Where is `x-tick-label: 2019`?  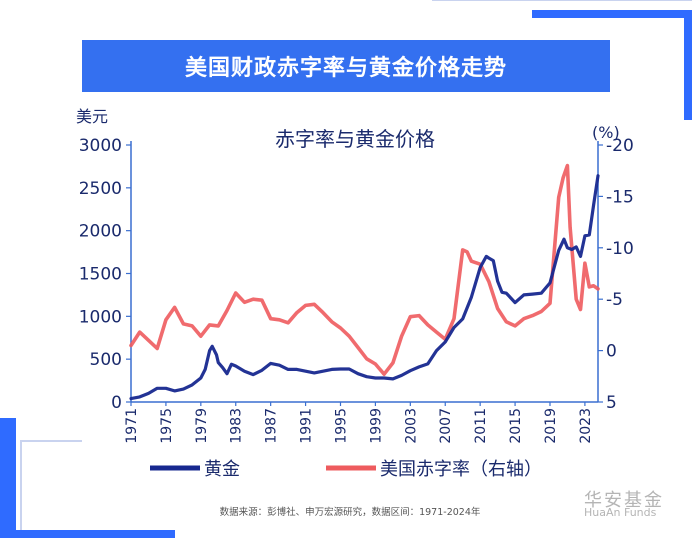
x-tick-label: 2019 is located at coordinates (551, 426).